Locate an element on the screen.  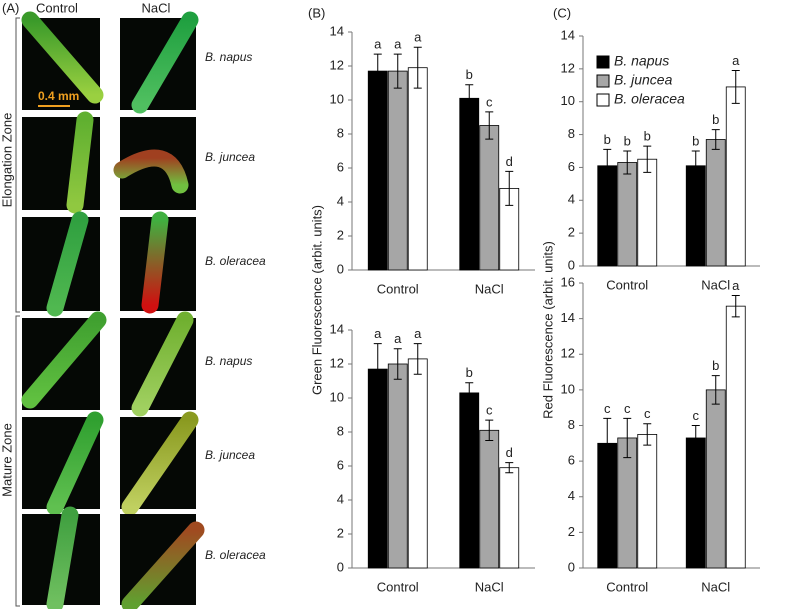
panel-label: (C) is located at coordinates (562, 12).